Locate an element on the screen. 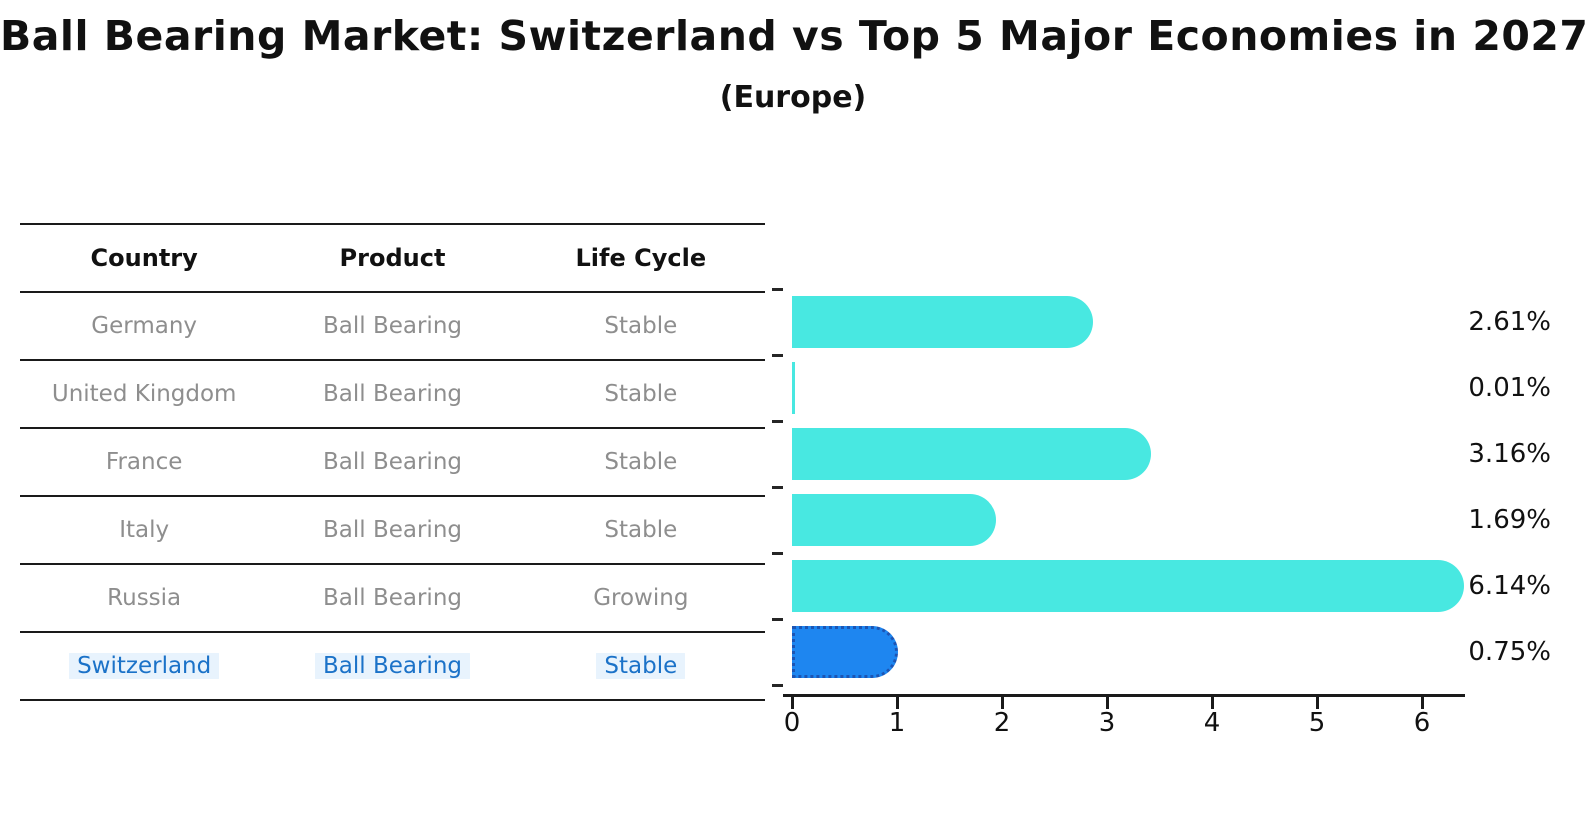 This screenshot has width=1586, height=823. table-header-row: Country Product Life Cycle is located at coordinates (392, 257).